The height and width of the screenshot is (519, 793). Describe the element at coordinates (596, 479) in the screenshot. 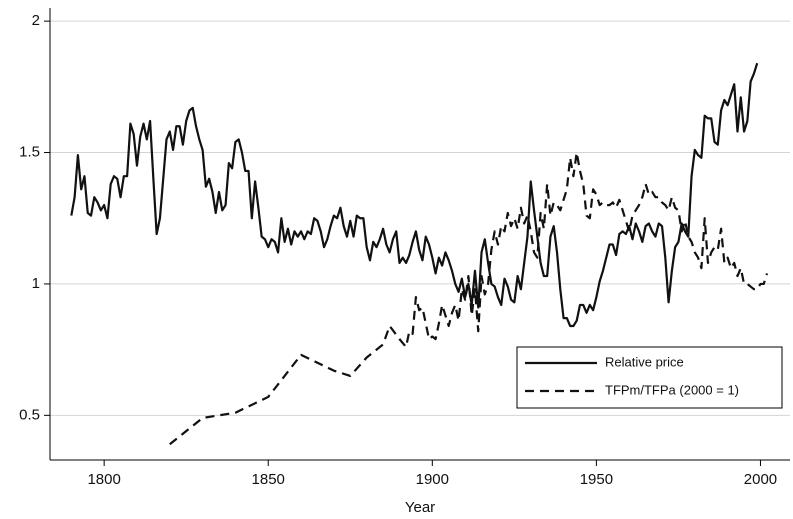

I see `x-tick-label: 1950` at that location.